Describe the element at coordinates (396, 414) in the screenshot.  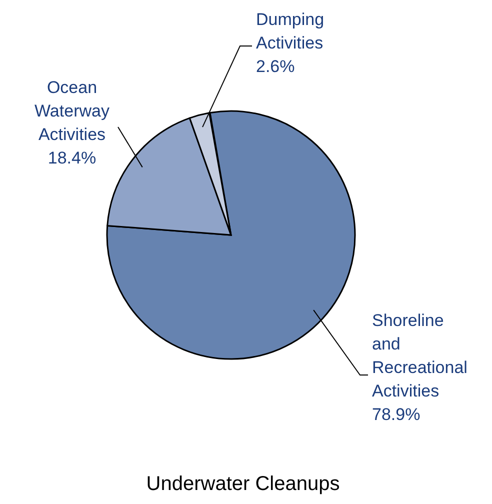
I see `data-label: 78.9%` at that location.